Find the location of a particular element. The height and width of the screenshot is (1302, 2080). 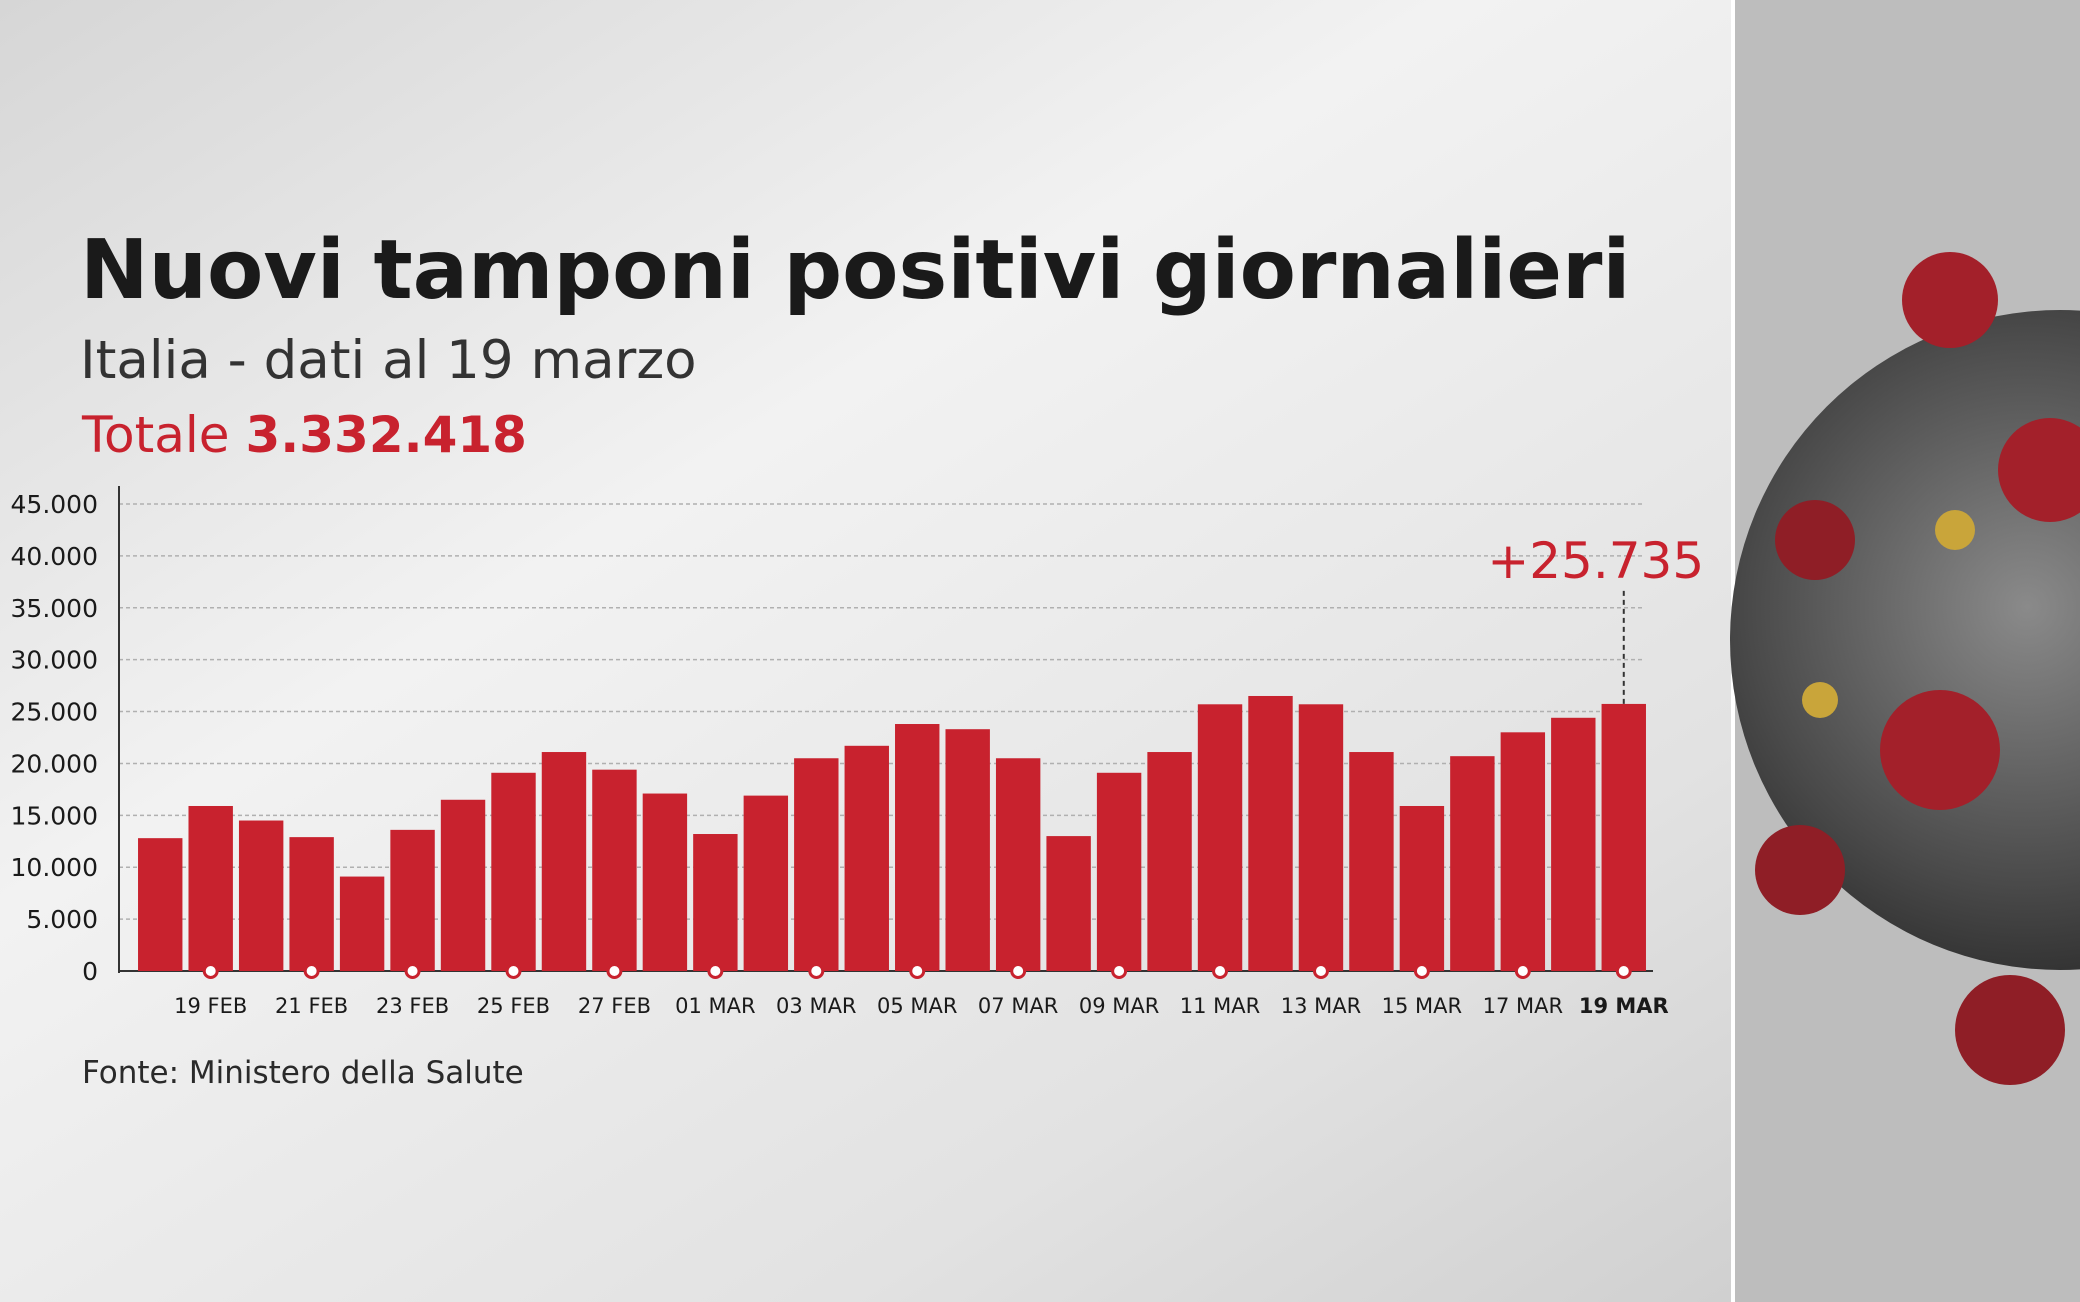

x-tick-label: 25 FEB is located at coordinates (513, 1006).